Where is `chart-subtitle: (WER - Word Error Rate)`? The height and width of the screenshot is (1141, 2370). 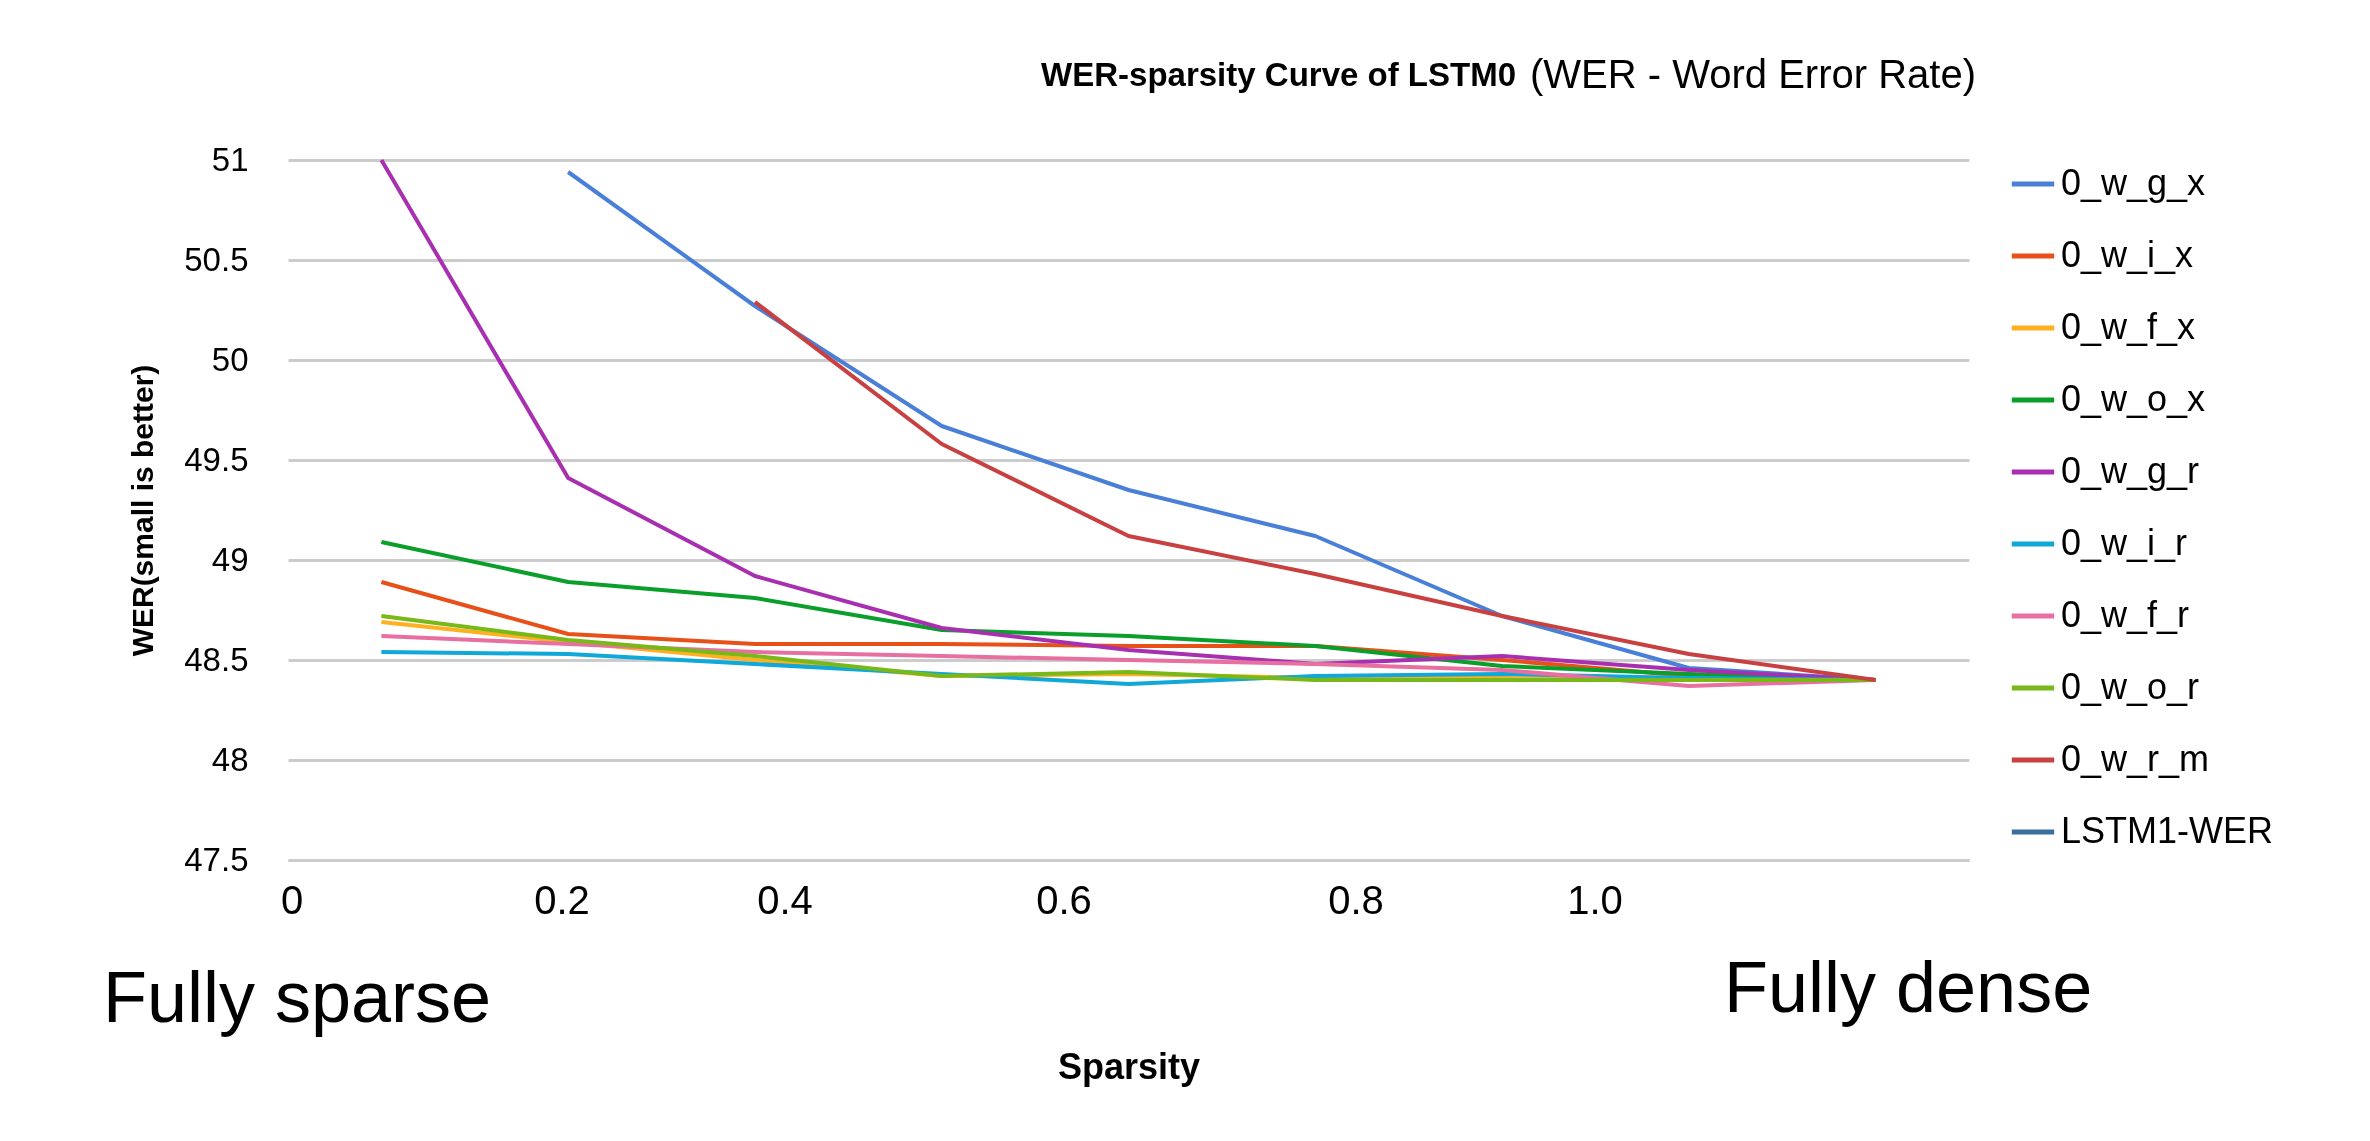 chart-subtitle: (WER - Word Error Rate) is located at coordinates (1753, 74).